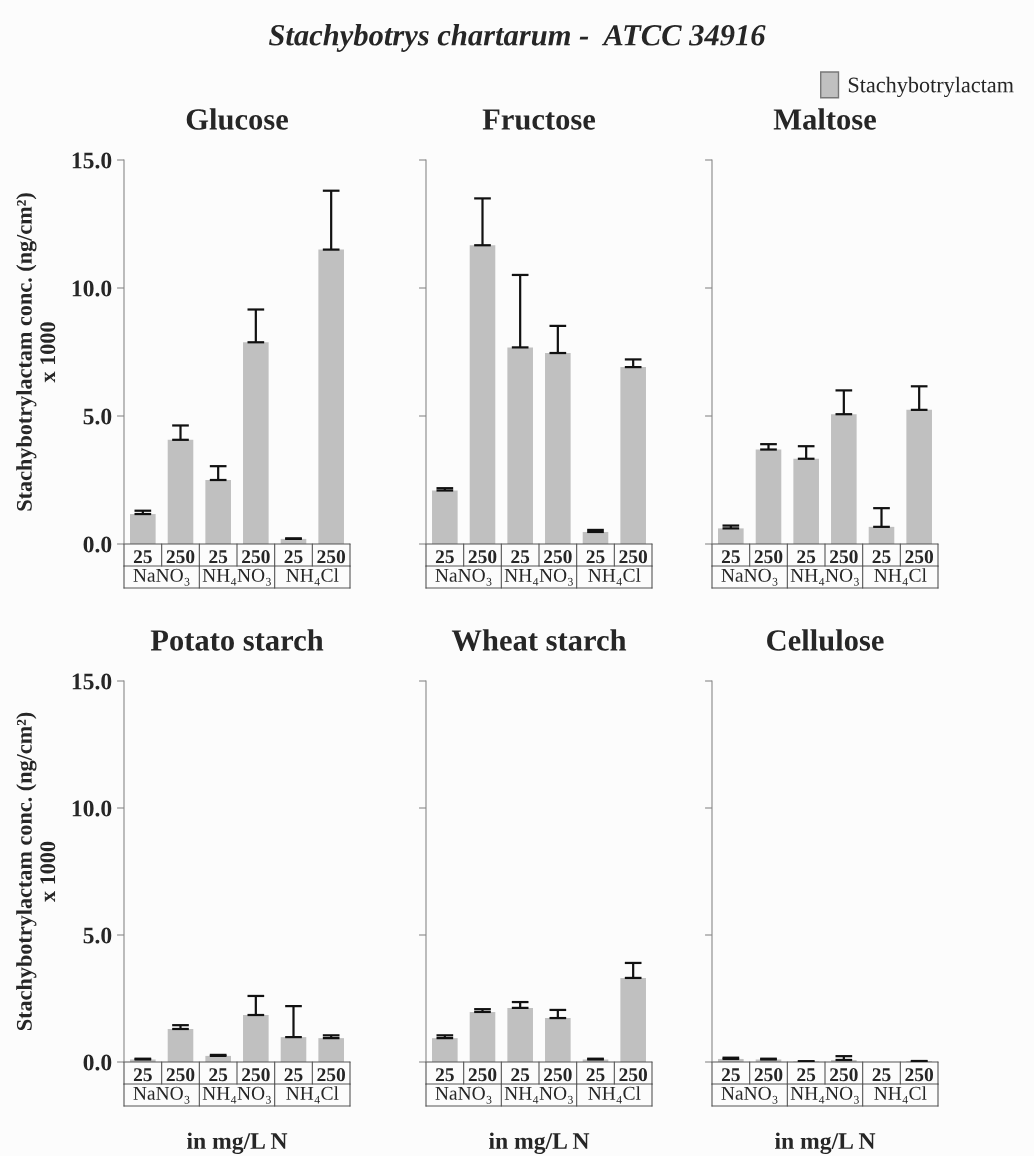 The width and height of the screenshot is (1034, 1156). What do you see at coordinates (539, 119) in the screenshot?
I see `chart-title: Fructose` at bounding box center [539, 119].